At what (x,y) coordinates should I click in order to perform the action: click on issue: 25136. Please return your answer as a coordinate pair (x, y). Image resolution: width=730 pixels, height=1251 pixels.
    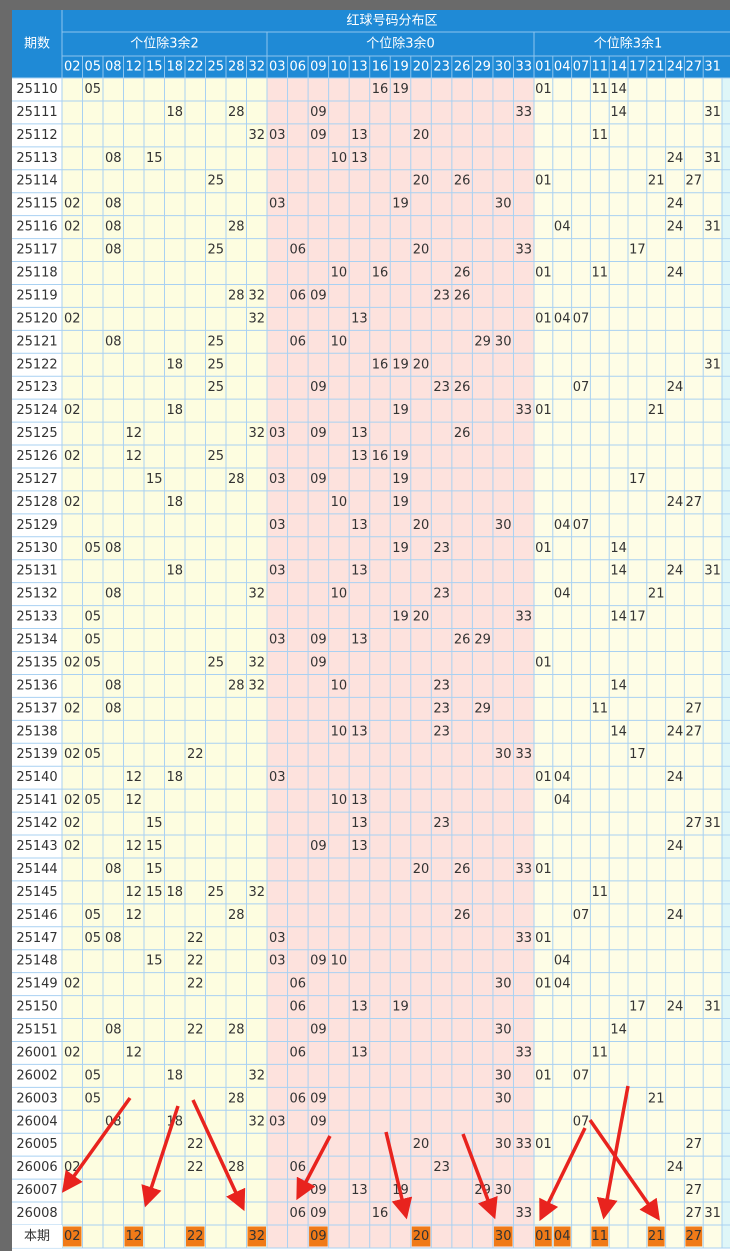
    Looking at the image, I should click on (36, 685).